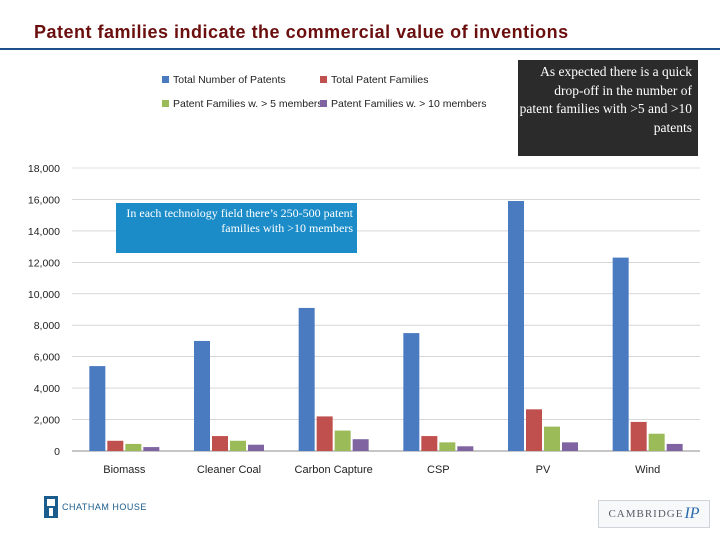 This screenshot has height=540, width=720. I want to click on chatham-house-mark-icon, so click(51, 507).